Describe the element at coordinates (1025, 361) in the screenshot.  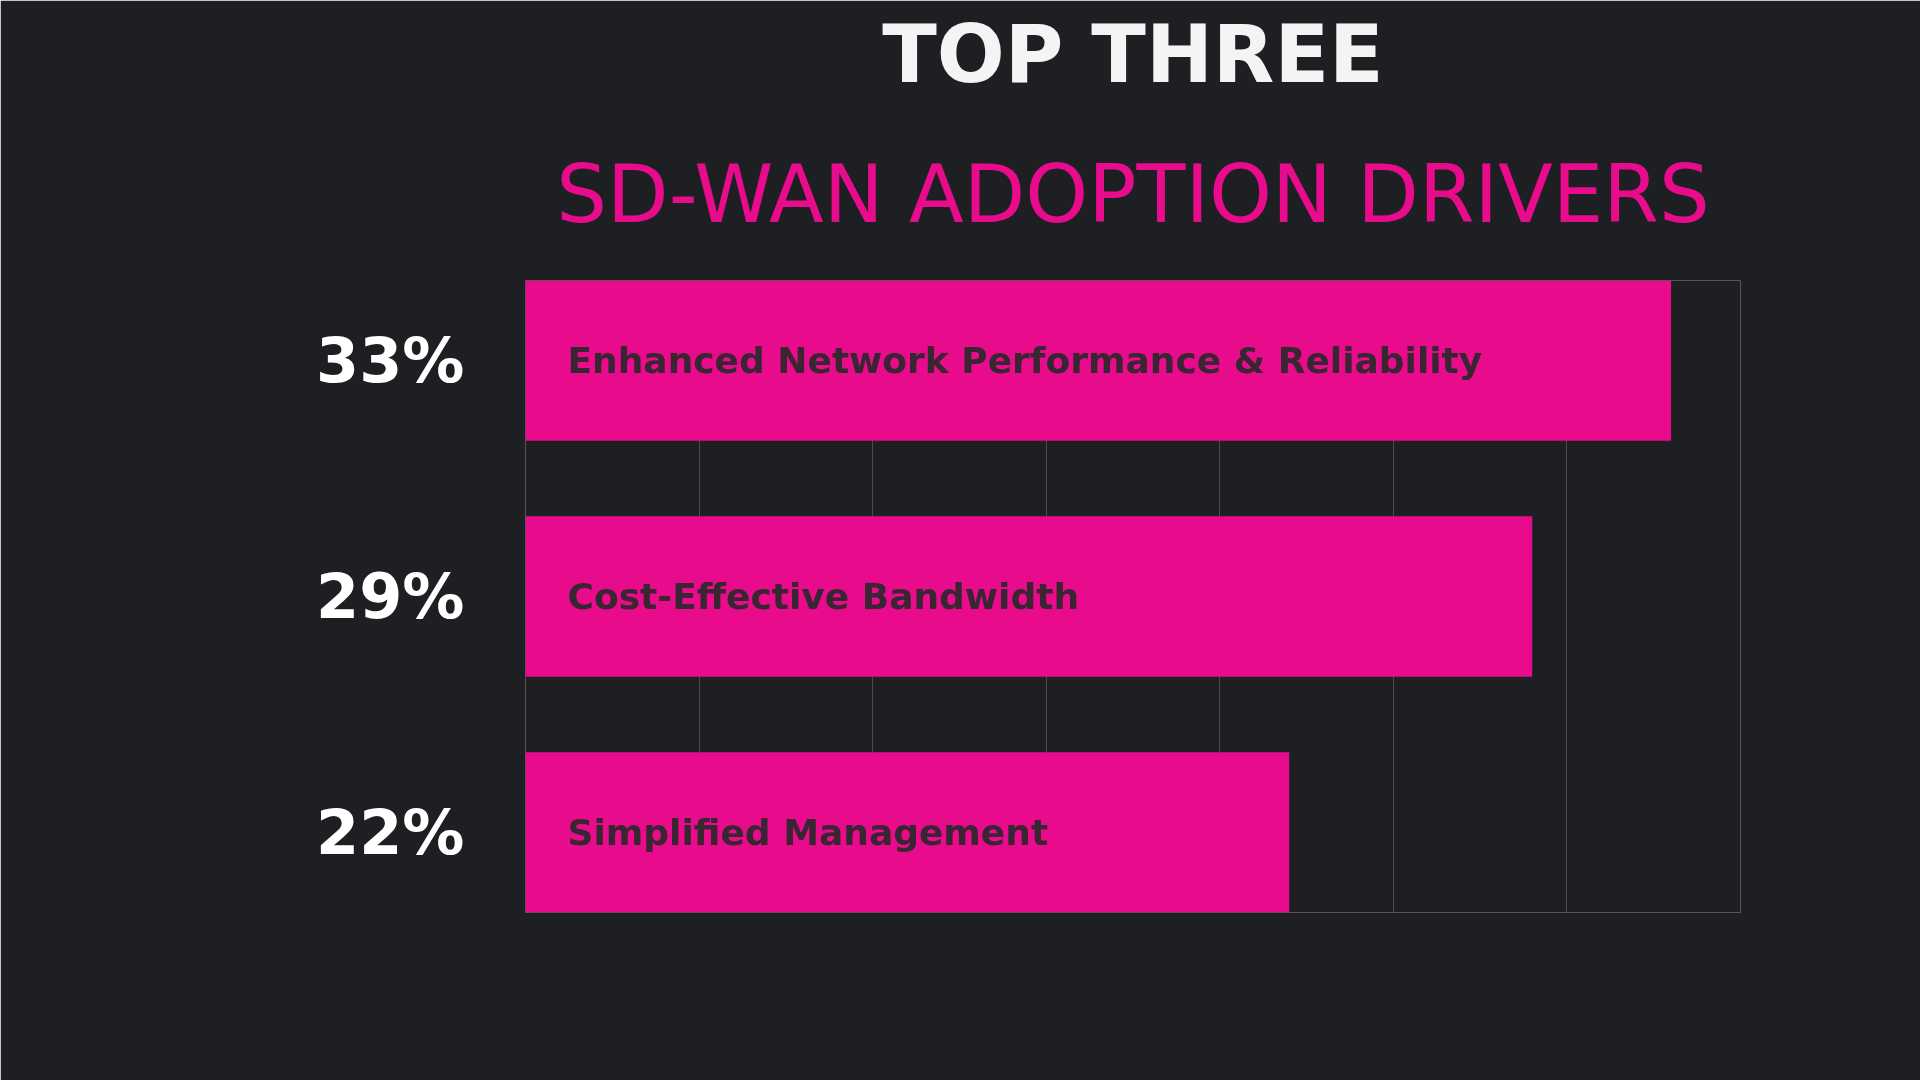
I see `y-tick-label: Enhanced Network Performance & Reliability` at that location.